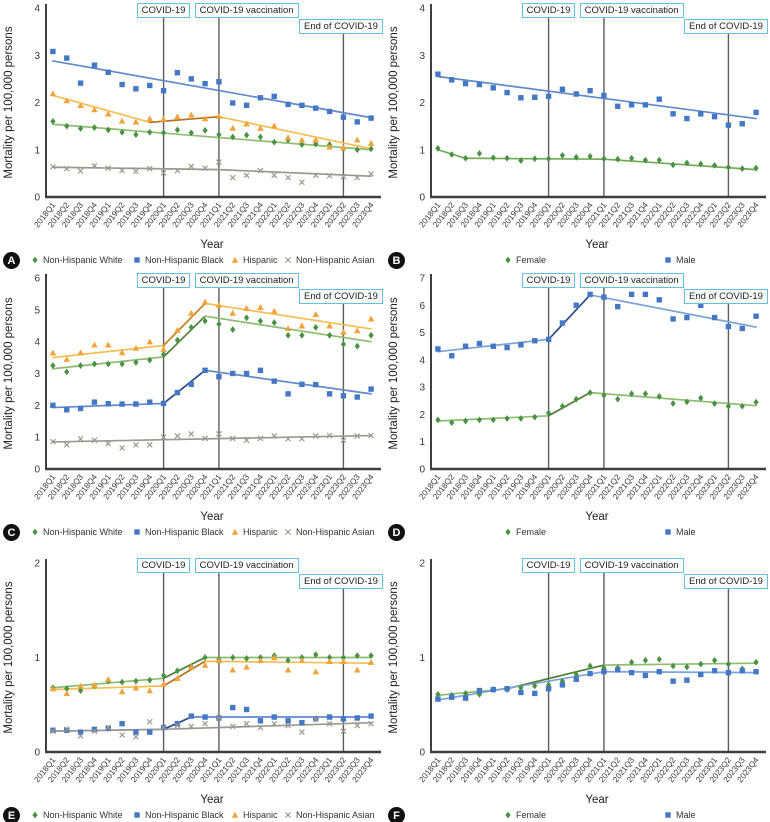 The image size is (770, 822). What do you see at coordinates (37, 374) in the screenshot?
I see `y-tick-label: 3` at bounding box center [37, 374].